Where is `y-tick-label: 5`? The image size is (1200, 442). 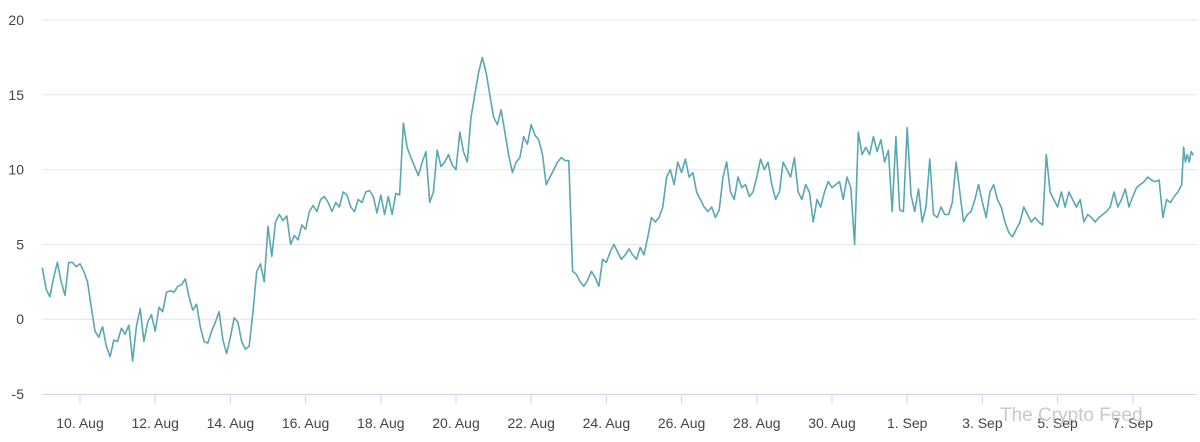 y-tick-label: 5 is located at coordinates (20, 244).